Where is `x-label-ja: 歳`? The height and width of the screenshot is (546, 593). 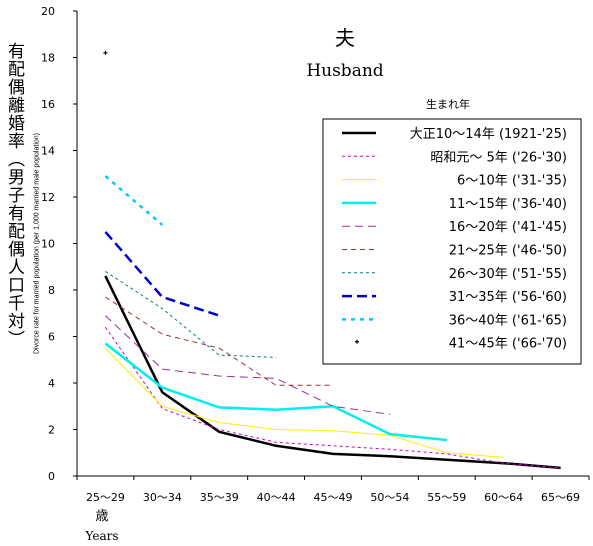 x-label-ja: 歳 is located at coordinates (101, 516).